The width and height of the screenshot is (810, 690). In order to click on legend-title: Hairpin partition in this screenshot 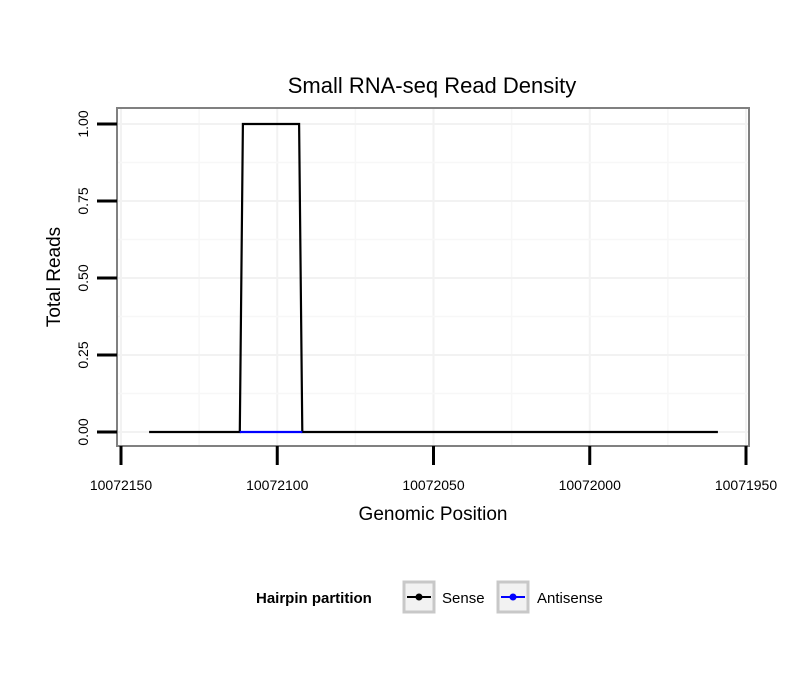, I will do `click(314, 598)`.